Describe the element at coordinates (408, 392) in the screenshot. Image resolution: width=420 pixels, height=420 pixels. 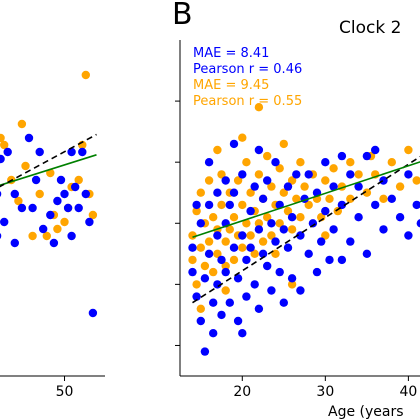
I see `panel-b-x-tick-label: 40` at that location.